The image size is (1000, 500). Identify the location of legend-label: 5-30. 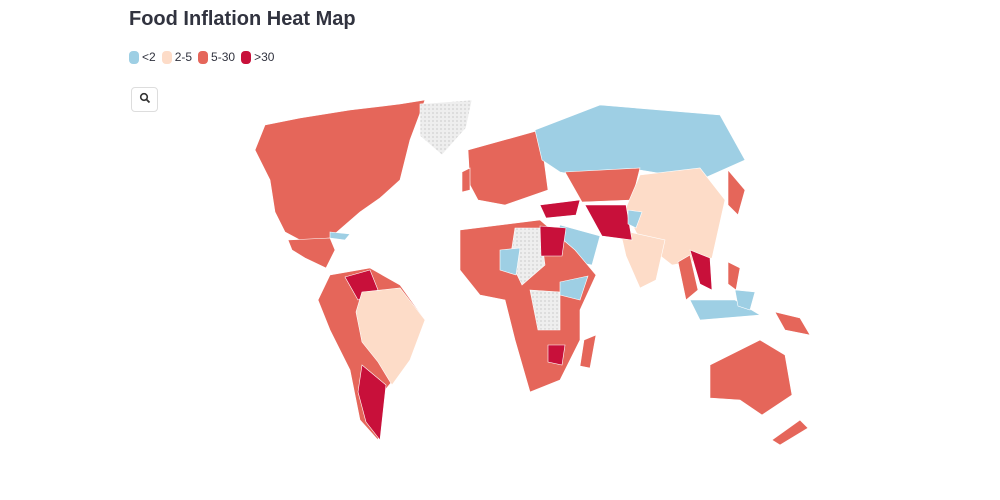
(223, 57).